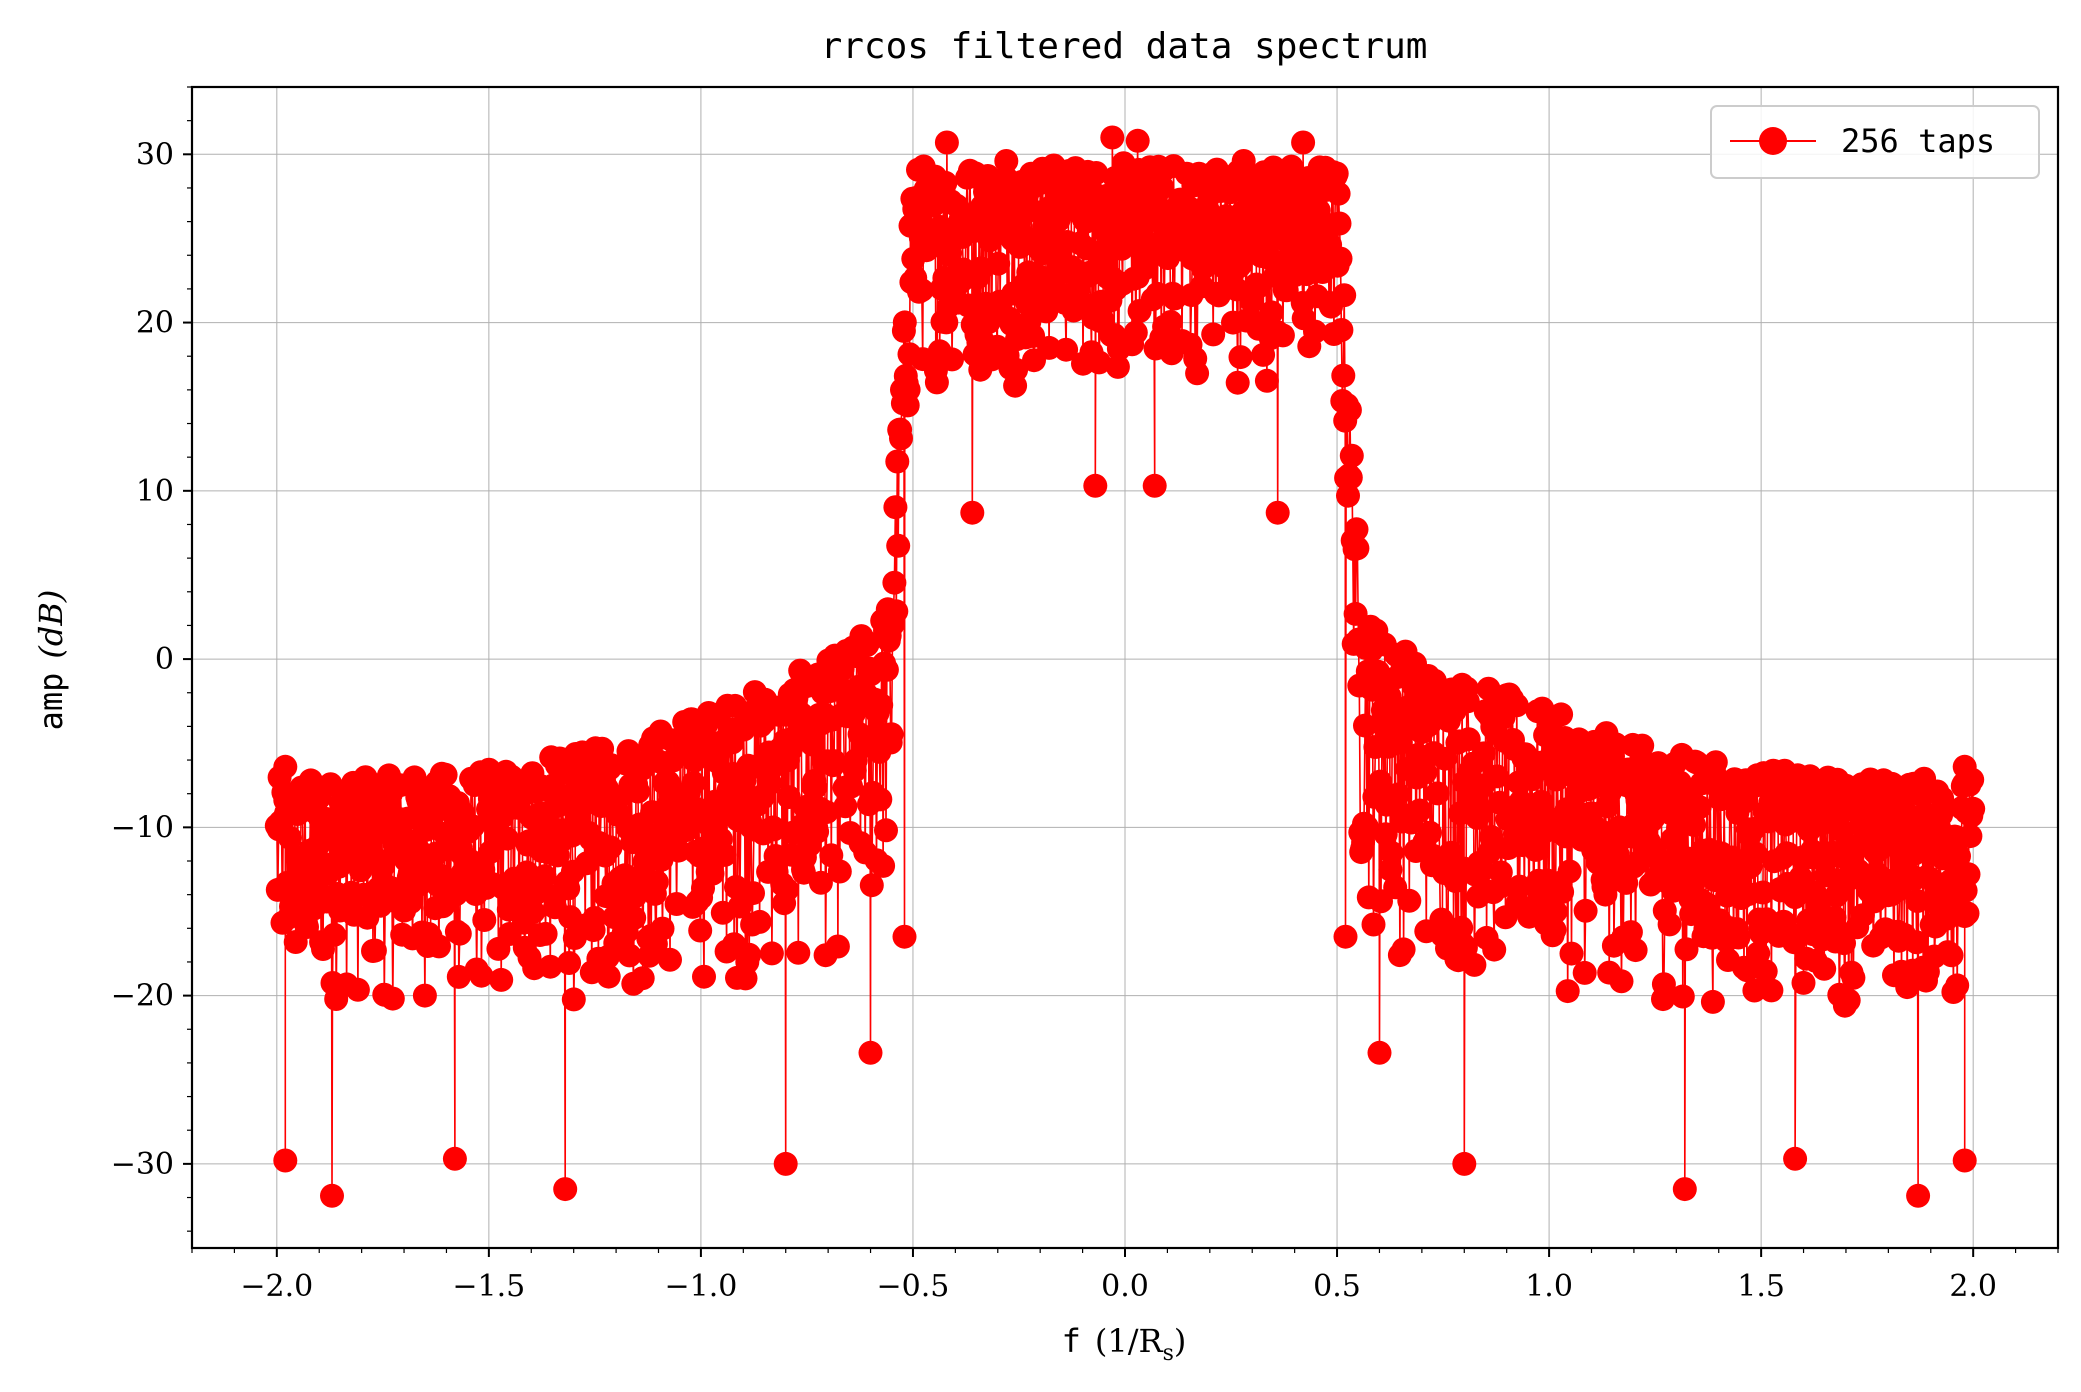 The image size is (2081, 1392). Describe the element at coordinates (1875, 142) in the screenshot. I see `legend-box` at that location.